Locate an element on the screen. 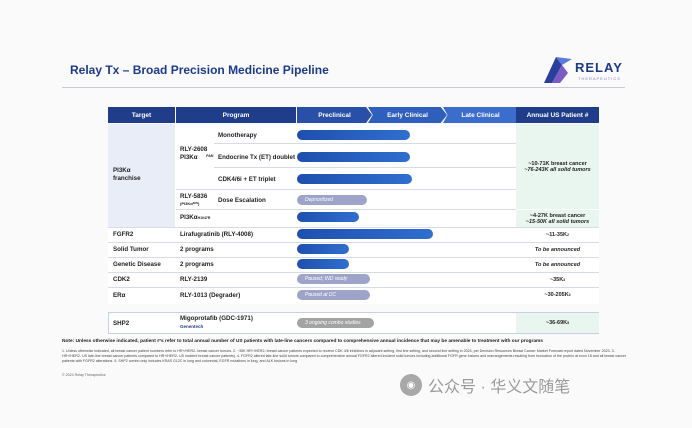 The width and height of the screenshot is (692, 428). bar-monotherapy is located at coordinates (353, 135).